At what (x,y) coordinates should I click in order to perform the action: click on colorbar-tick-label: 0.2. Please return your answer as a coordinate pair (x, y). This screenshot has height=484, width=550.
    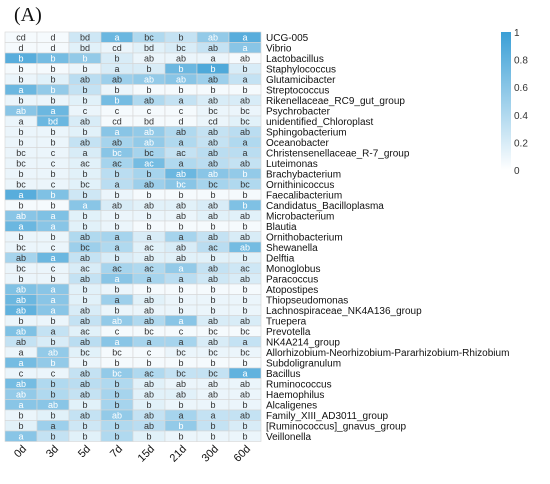
    Looking at the image, I should click on (521, 143).